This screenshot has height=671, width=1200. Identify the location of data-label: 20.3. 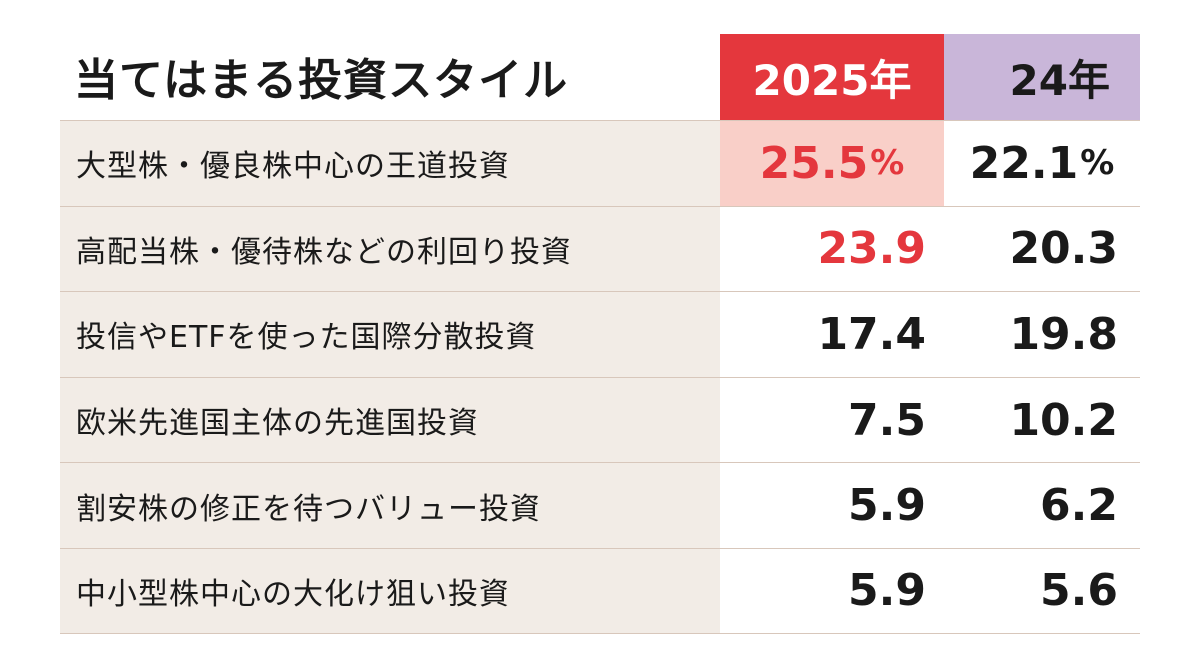
(1063, 249).